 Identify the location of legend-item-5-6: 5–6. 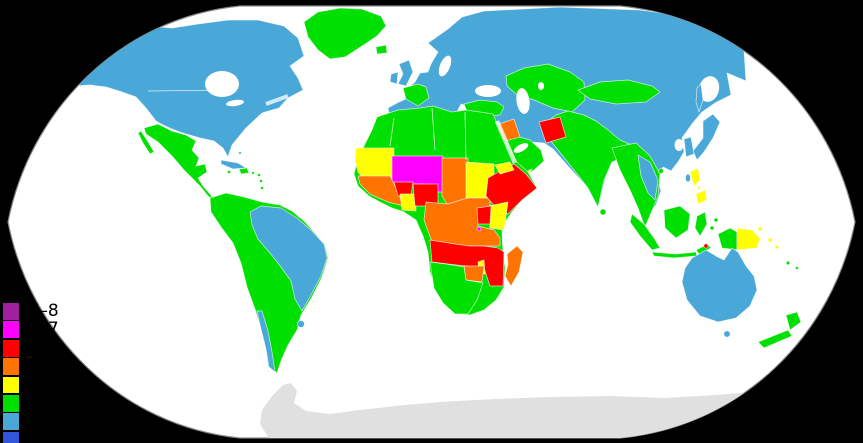
(31, 348).